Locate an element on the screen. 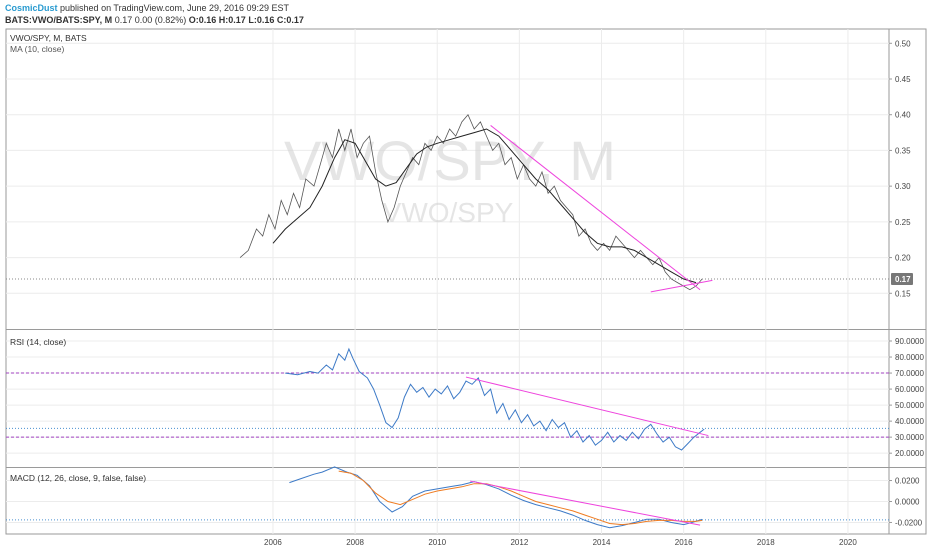  close-value: C:0.17 is located at coordinates (290, 20).